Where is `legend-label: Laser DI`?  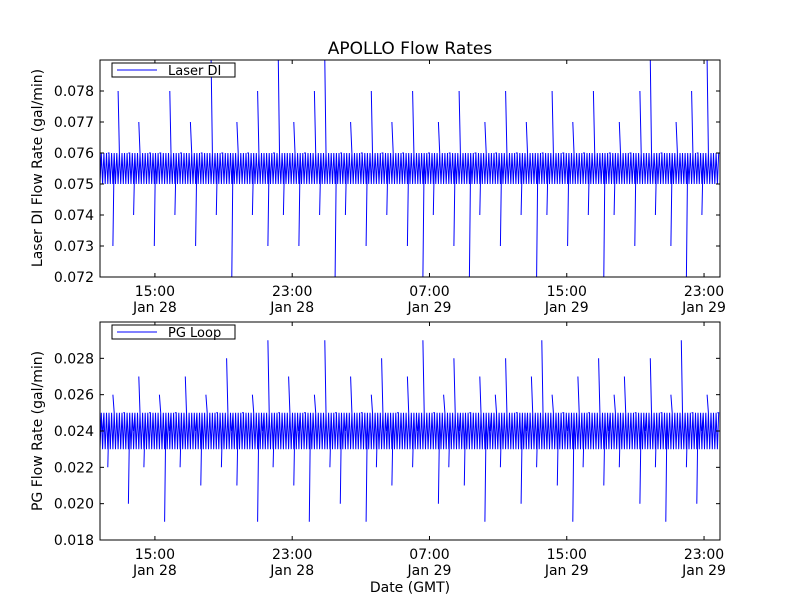 legend-label: Laser DI is located at coordinates (194, 71).